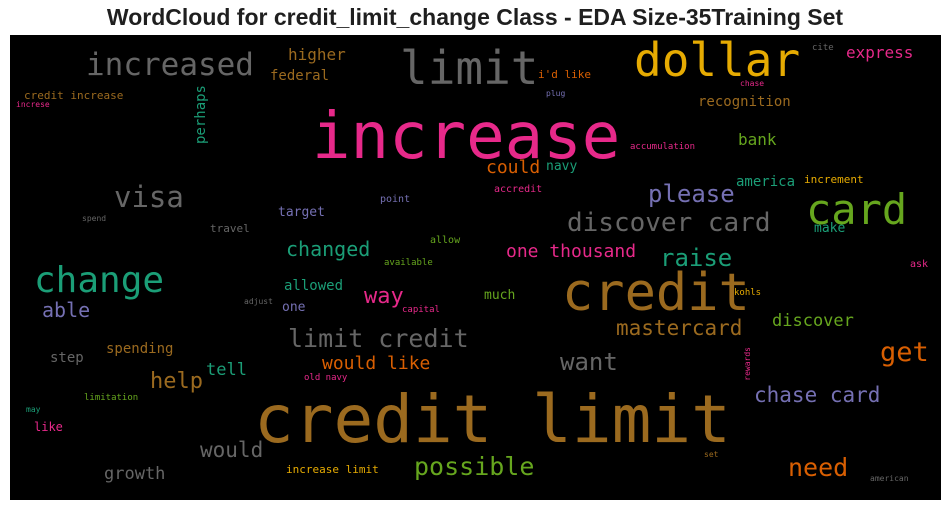  I want to click on word-kohls: kohls, so click(748, 293).